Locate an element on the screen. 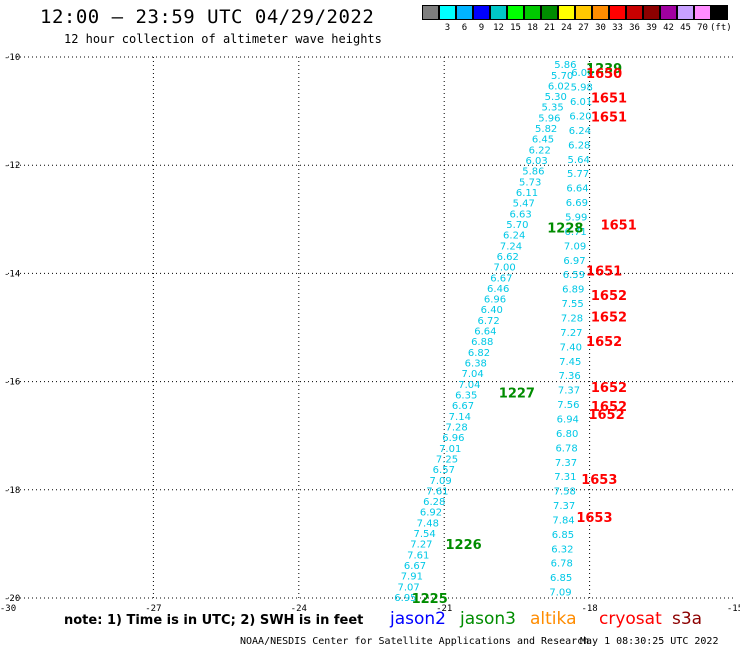  swh-value-label: 6.82 is located at coordinates (479, 353).